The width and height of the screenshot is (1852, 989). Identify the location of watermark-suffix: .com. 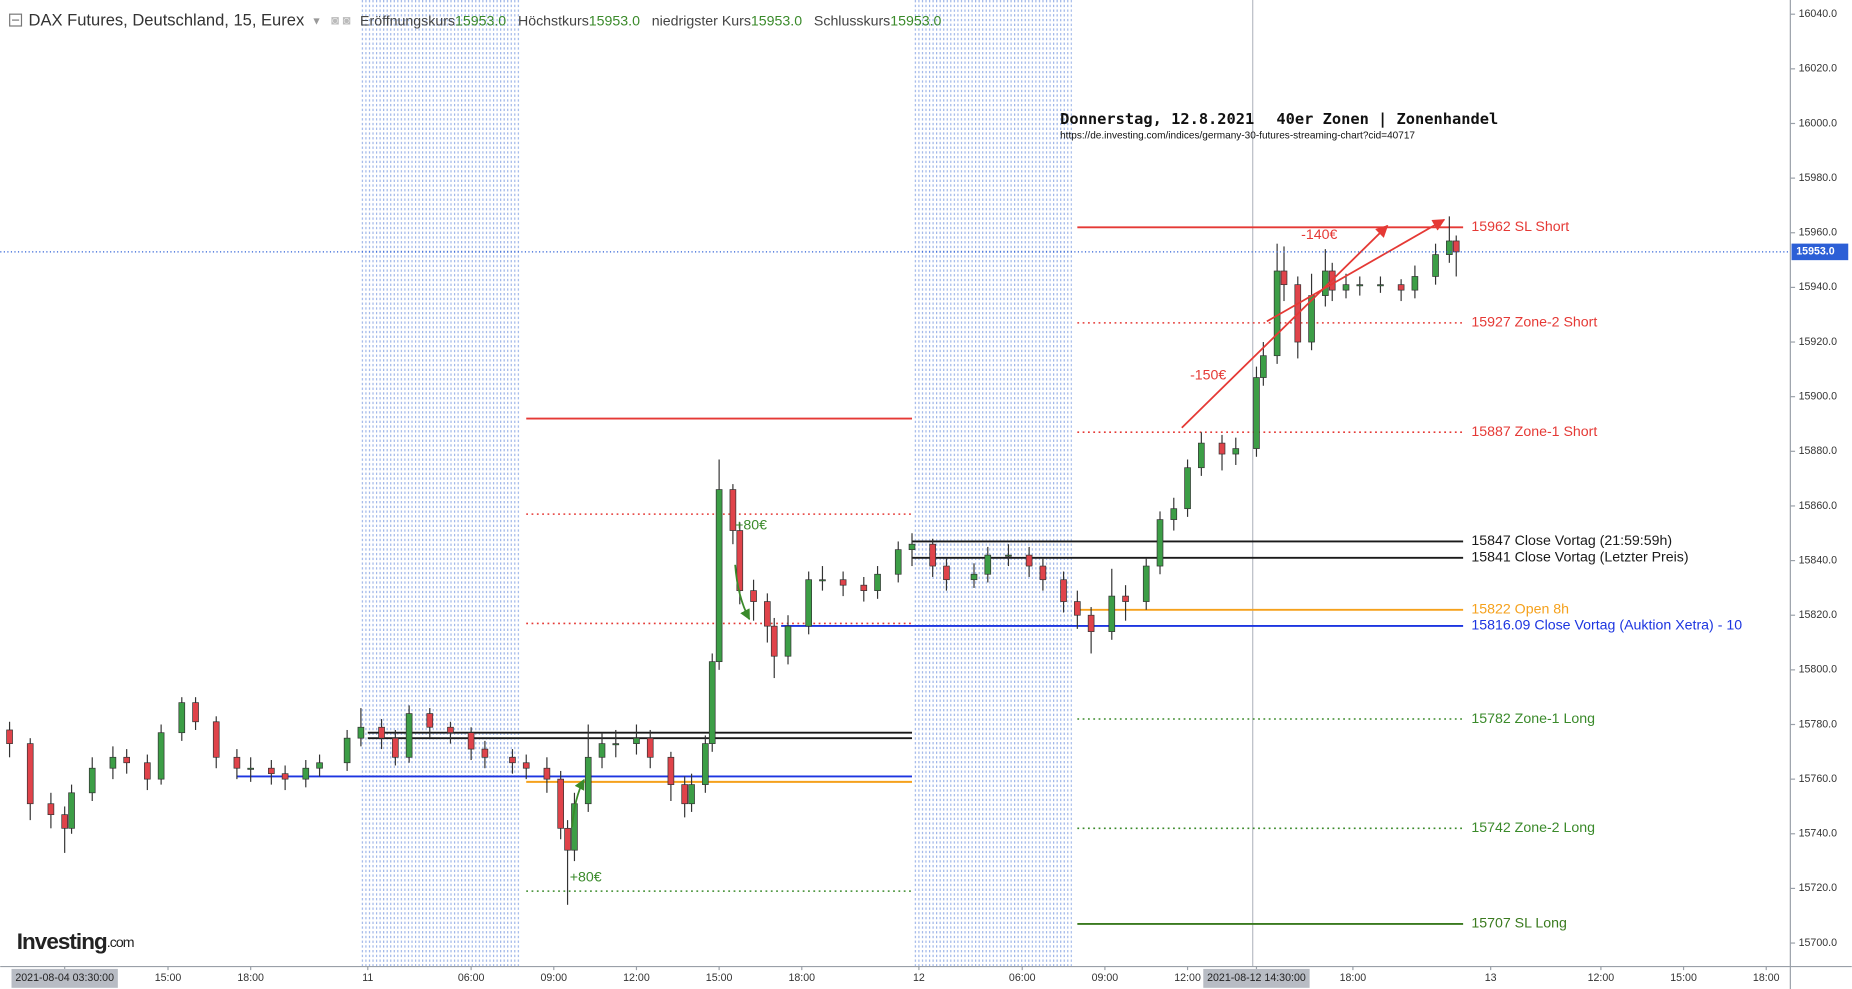
(120, 943).